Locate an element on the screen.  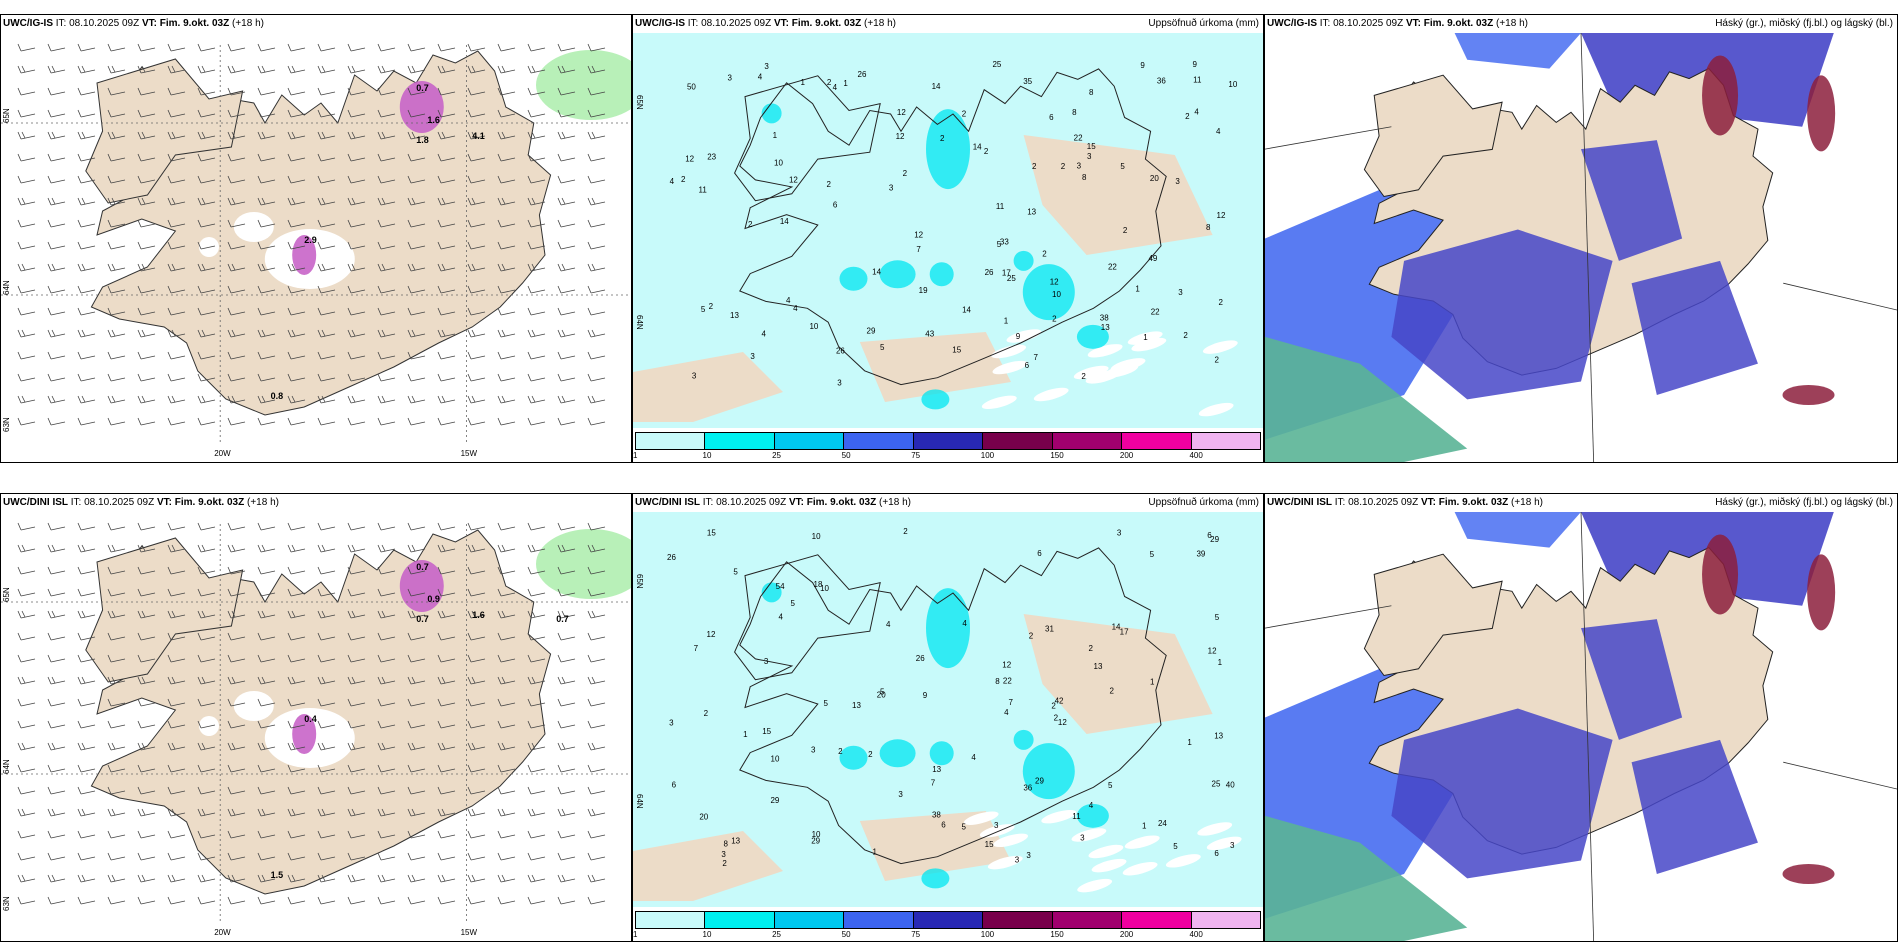
mid-cloud-area is located at coordinates (1502, 314).